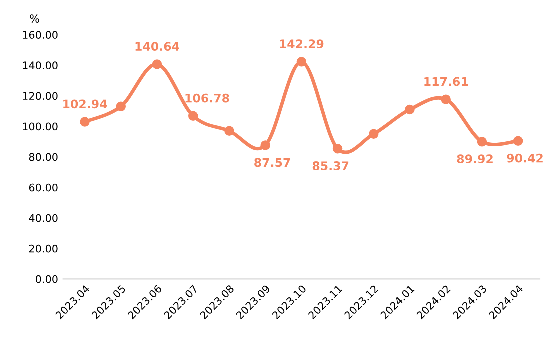  I want to click on data-label: 142.29, so click(302, 44).